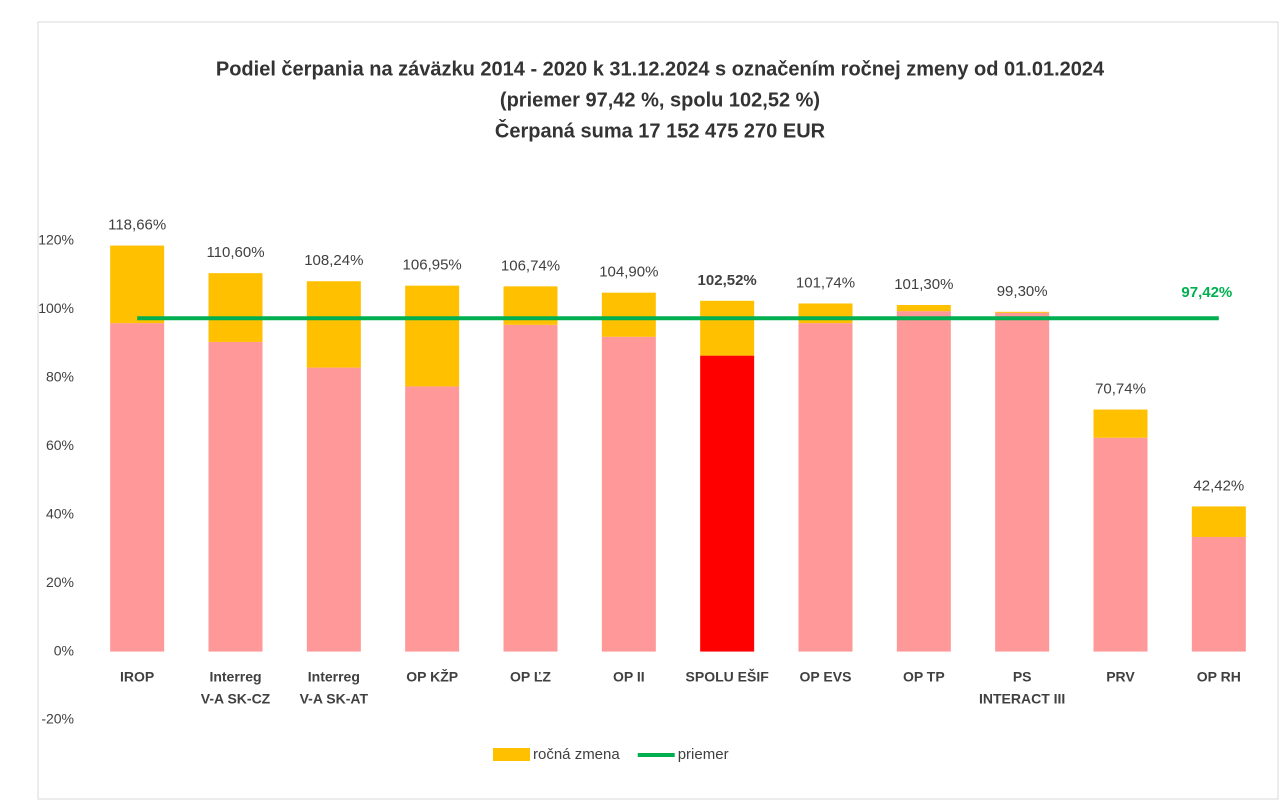  Describe the element at coordinates (1022, 291) in the screenshot. I see `total-label: 99,30%` at that location.